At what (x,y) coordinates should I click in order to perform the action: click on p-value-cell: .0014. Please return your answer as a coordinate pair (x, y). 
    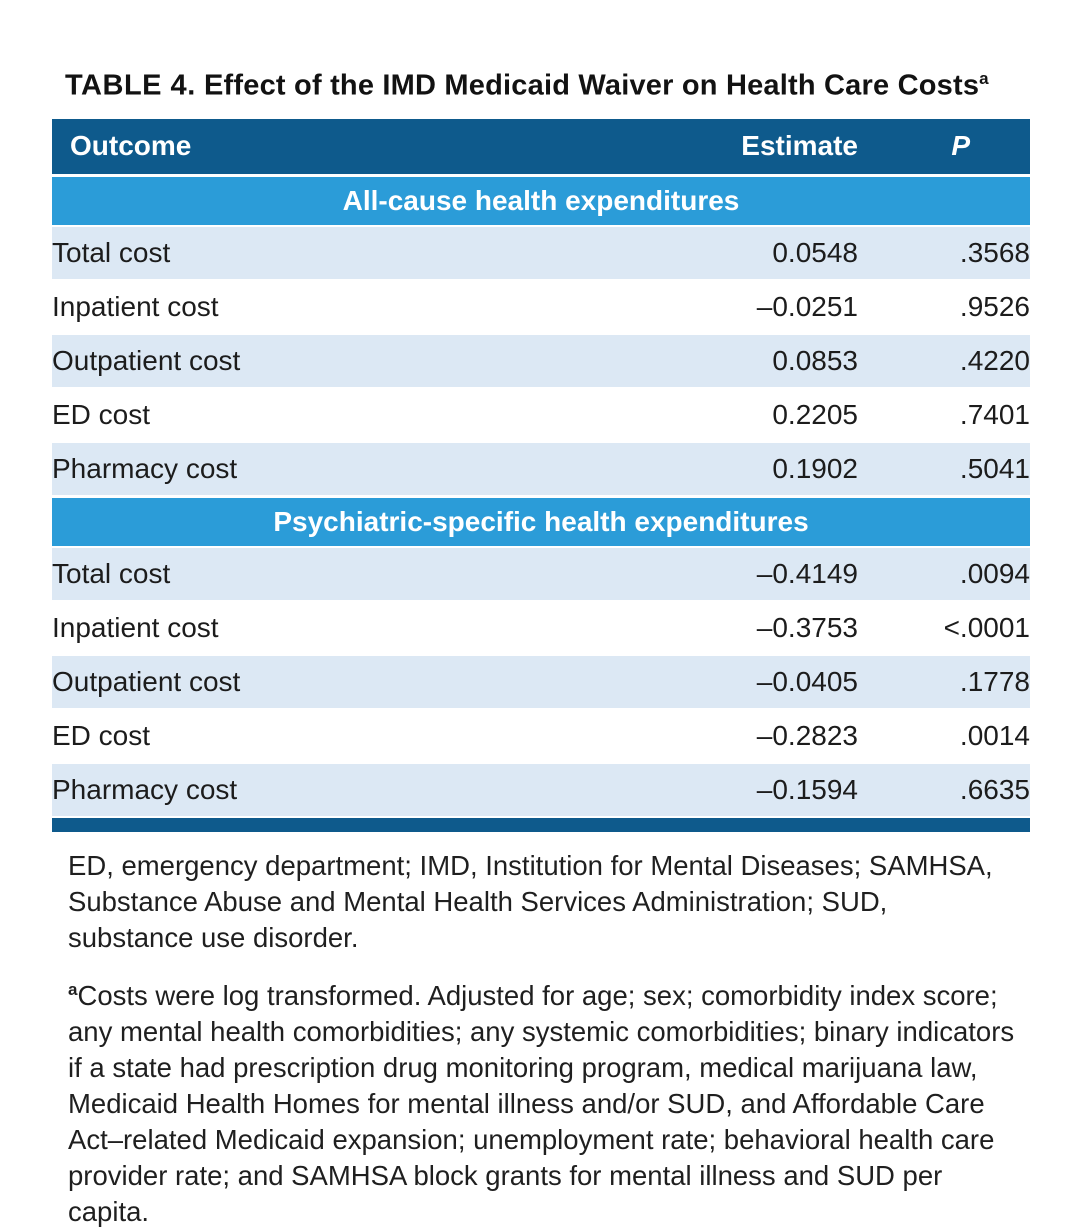
    Looking at the image, I should click on (944, 735).